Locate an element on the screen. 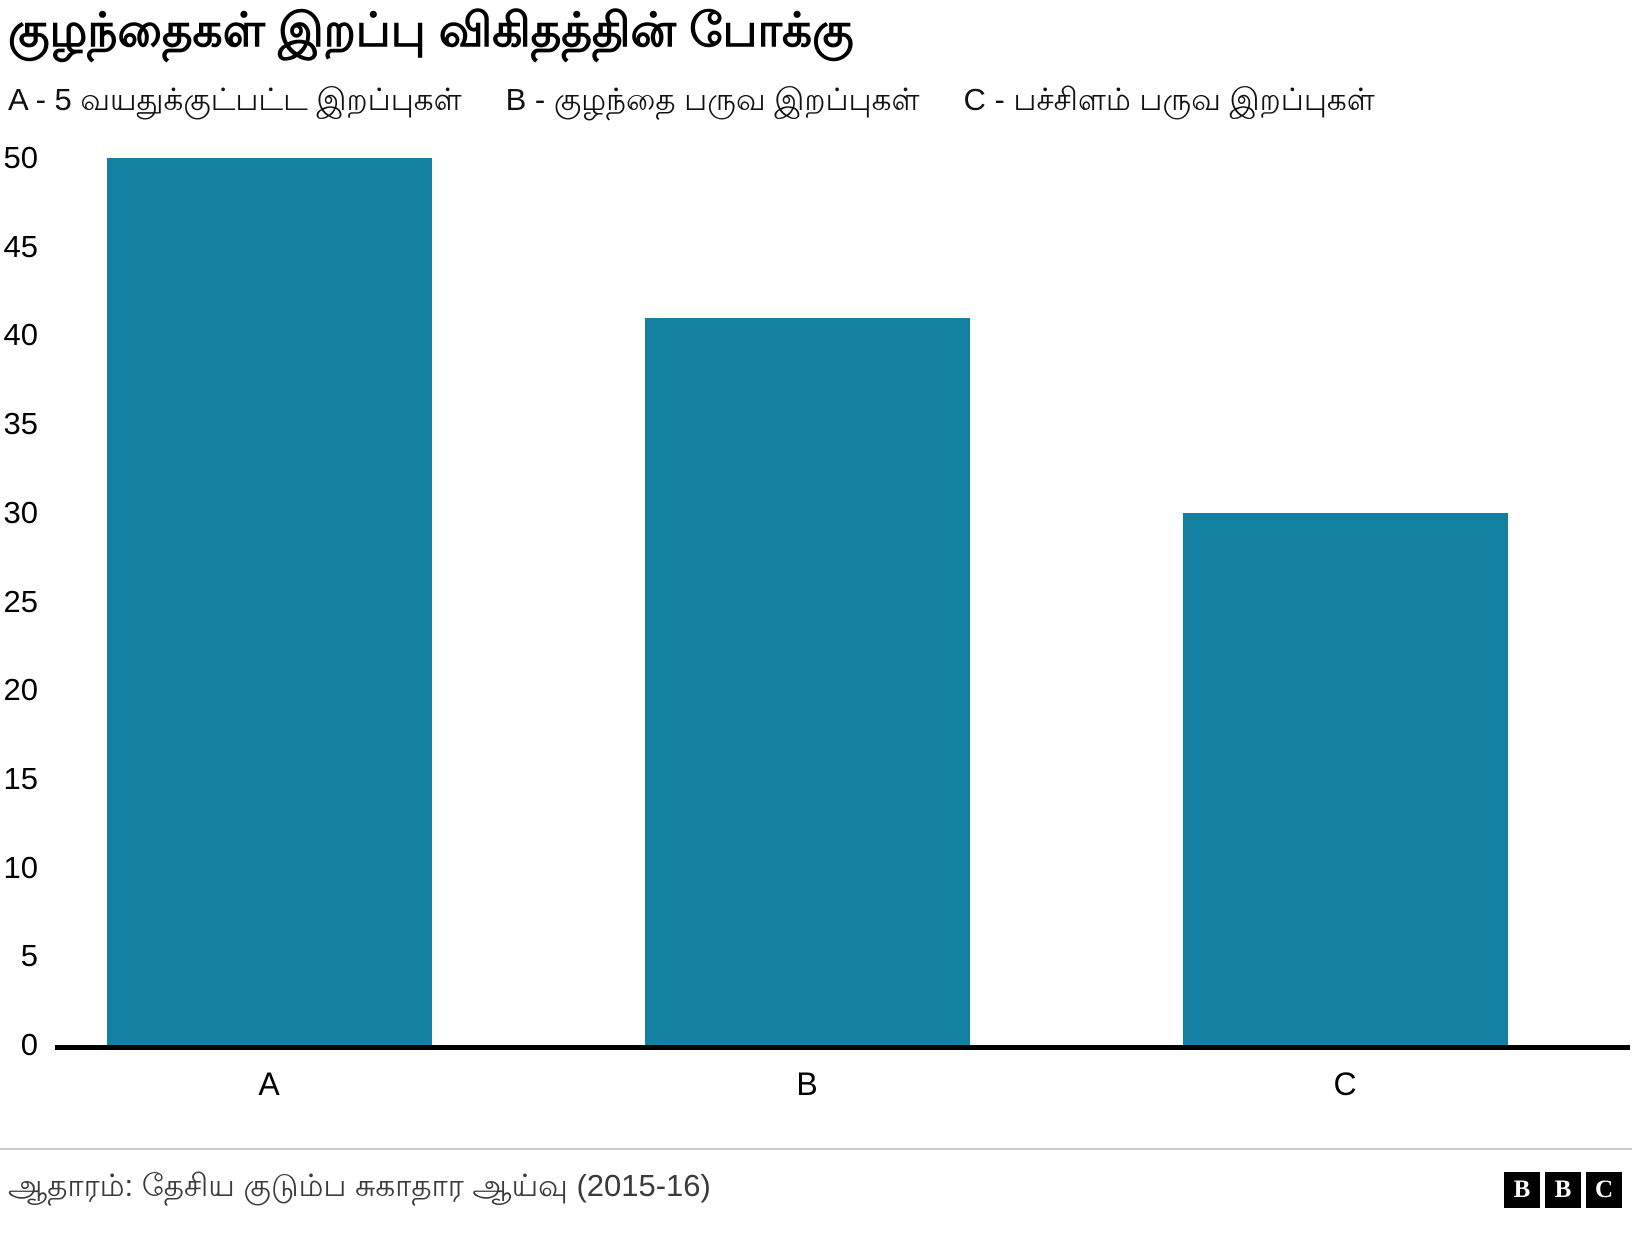  x-axis-baseline is located at coordinates (842, 1047).